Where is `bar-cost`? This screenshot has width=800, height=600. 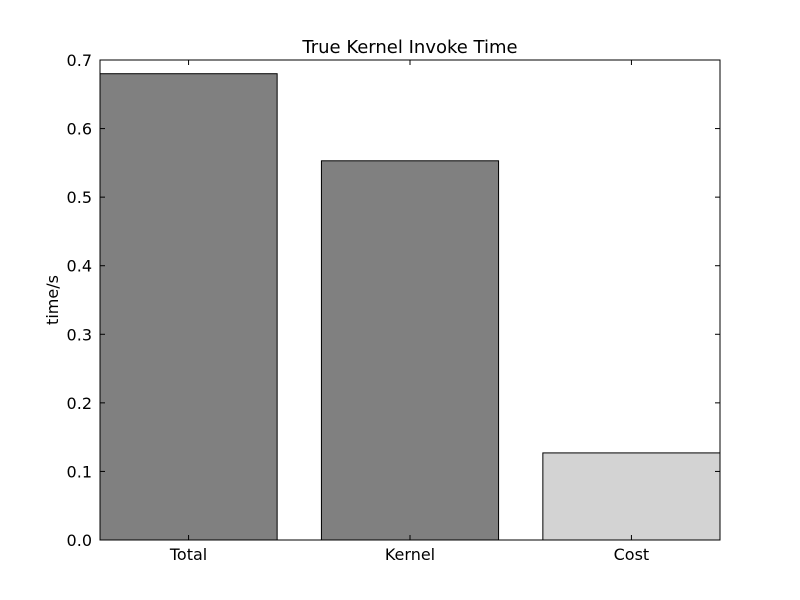
bar-cost is located at coordinates (631, 496).